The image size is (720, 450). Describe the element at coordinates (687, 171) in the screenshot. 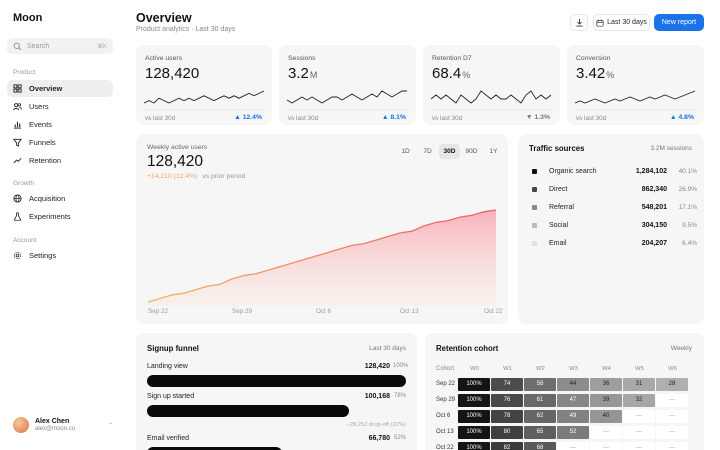

I see `source-pct: 40.1%` at that location.